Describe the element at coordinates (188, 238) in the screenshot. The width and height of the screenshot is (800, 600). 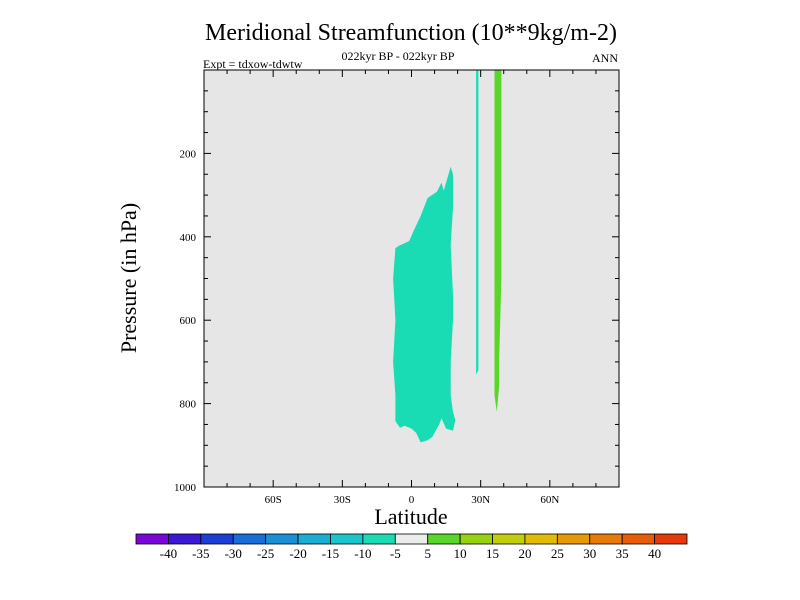
I see `y-tick-label: 400` at that location.